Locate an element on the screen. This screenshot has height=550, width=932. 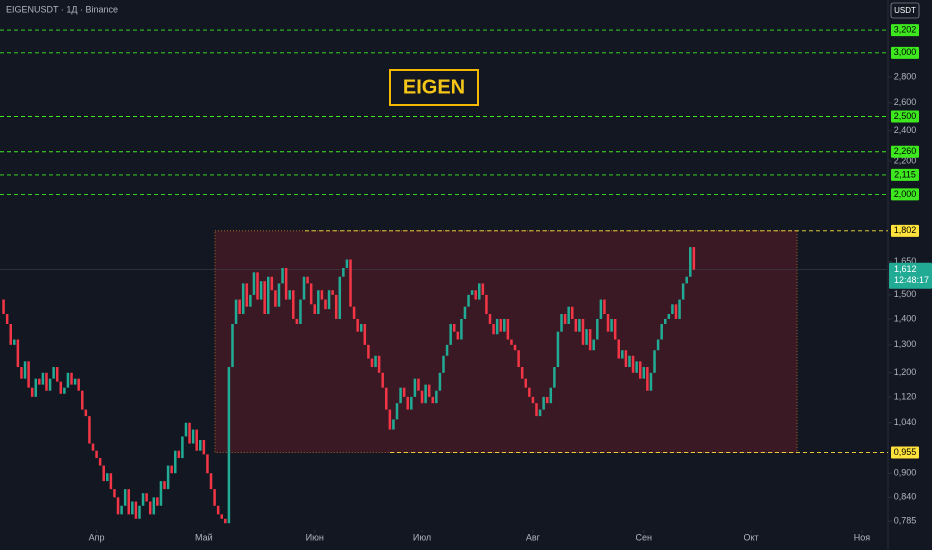
y-tick-label: 1,400 is located at coordinates (905, 318).